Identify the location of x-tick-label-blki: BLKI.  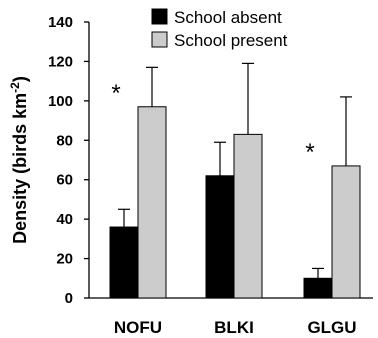
(234, 327).